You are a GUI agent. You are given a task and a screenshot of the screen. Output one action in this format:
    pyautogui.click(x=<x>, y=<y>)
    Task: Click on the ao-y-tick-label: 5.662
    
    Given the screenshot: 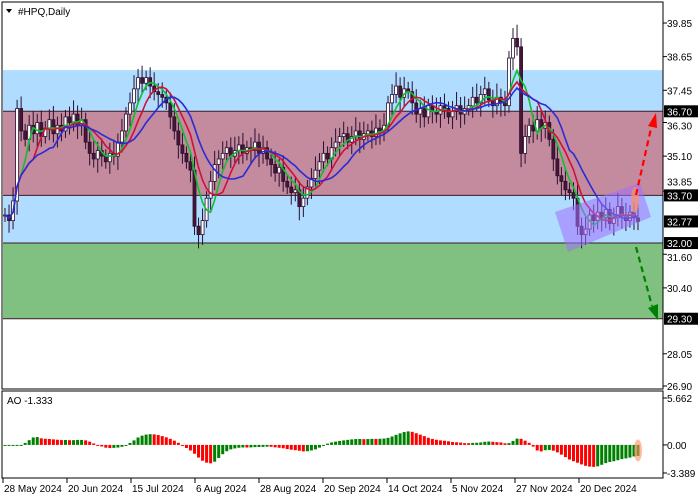 What is the action you would take?
    pyautogui.click(x=679, y=399)
    